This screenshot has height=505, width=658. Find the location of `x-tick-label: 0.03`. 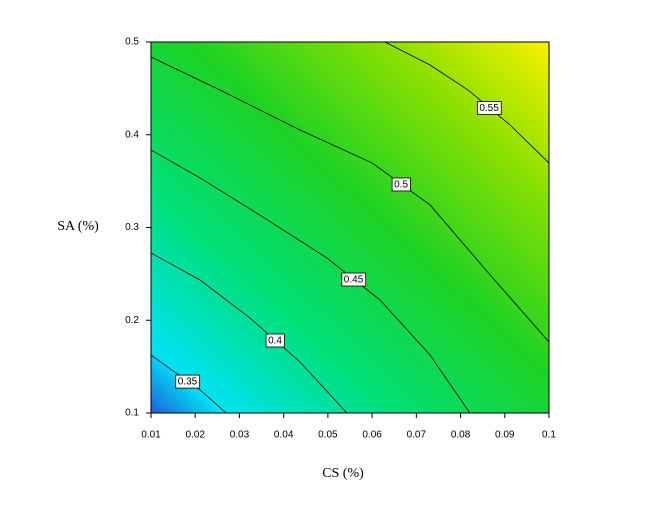

x-tick-label: 0.03 is located at coordinates (240, 435).